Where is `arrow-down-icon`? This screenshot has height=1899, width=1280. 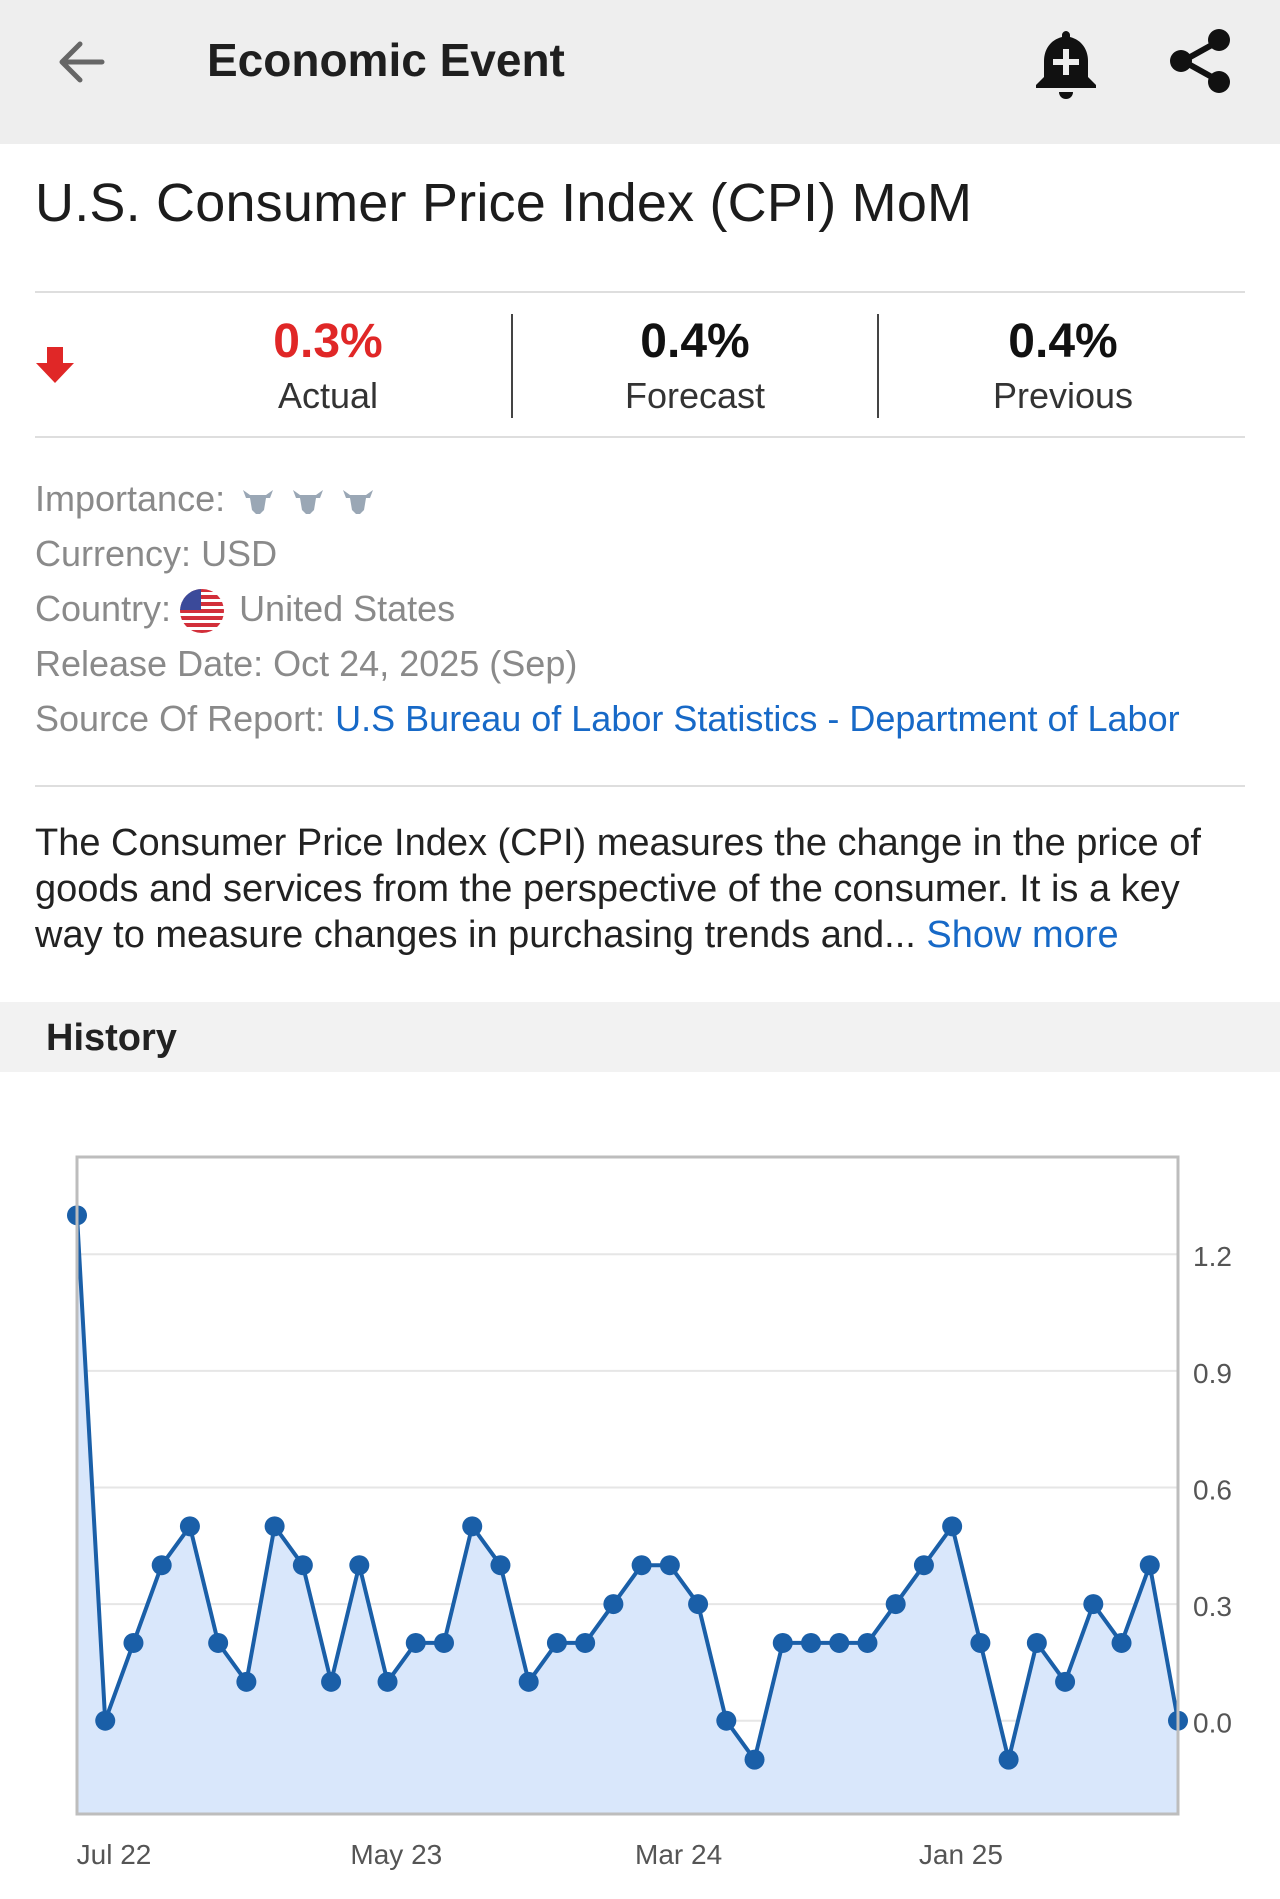
arrow-down-icon is located at coordinates (55, 365).